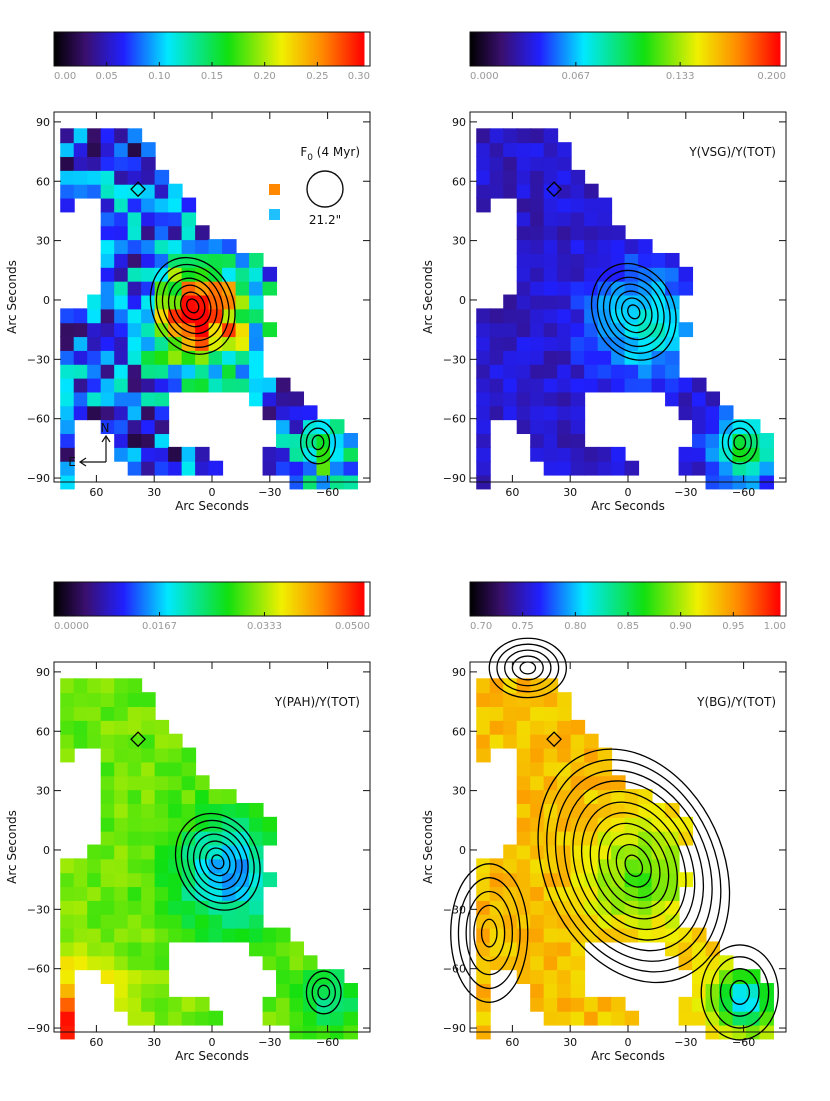 The height and width of the screenshot is (1101, 830). I want to click on panel-title: Y(BG)/Y(TOT), so click(736, 702).